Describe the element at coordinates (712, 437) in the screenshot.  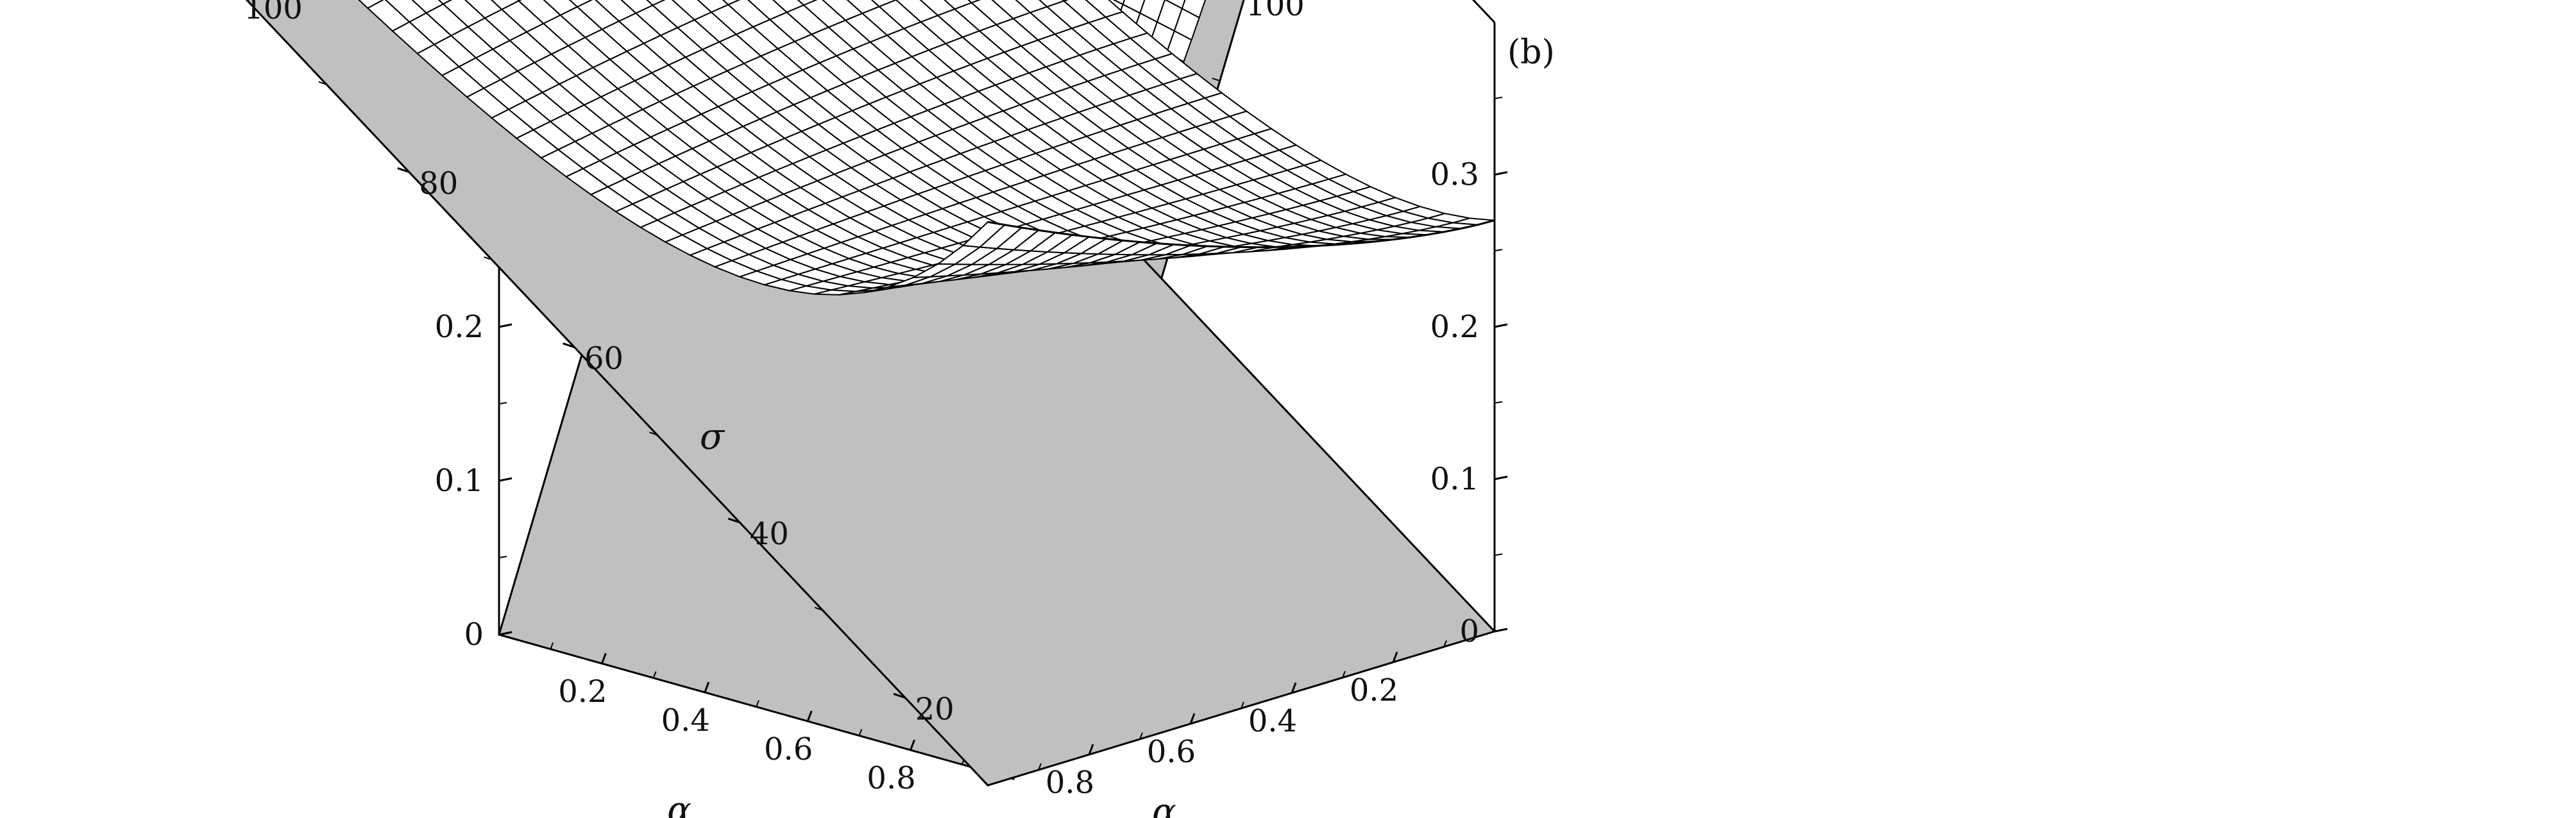
I see `y-axis-label: σ` at that location.